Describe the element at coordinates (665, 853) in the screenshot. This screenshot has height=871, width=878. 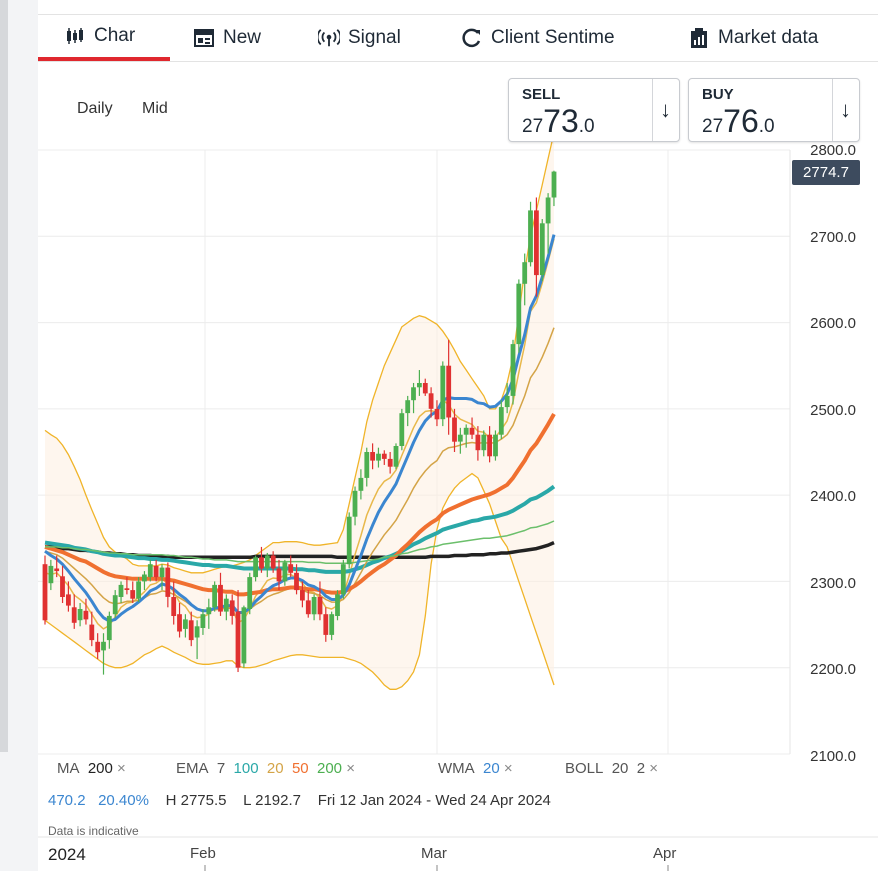
I see `x-tick-label: Apr` at that location.